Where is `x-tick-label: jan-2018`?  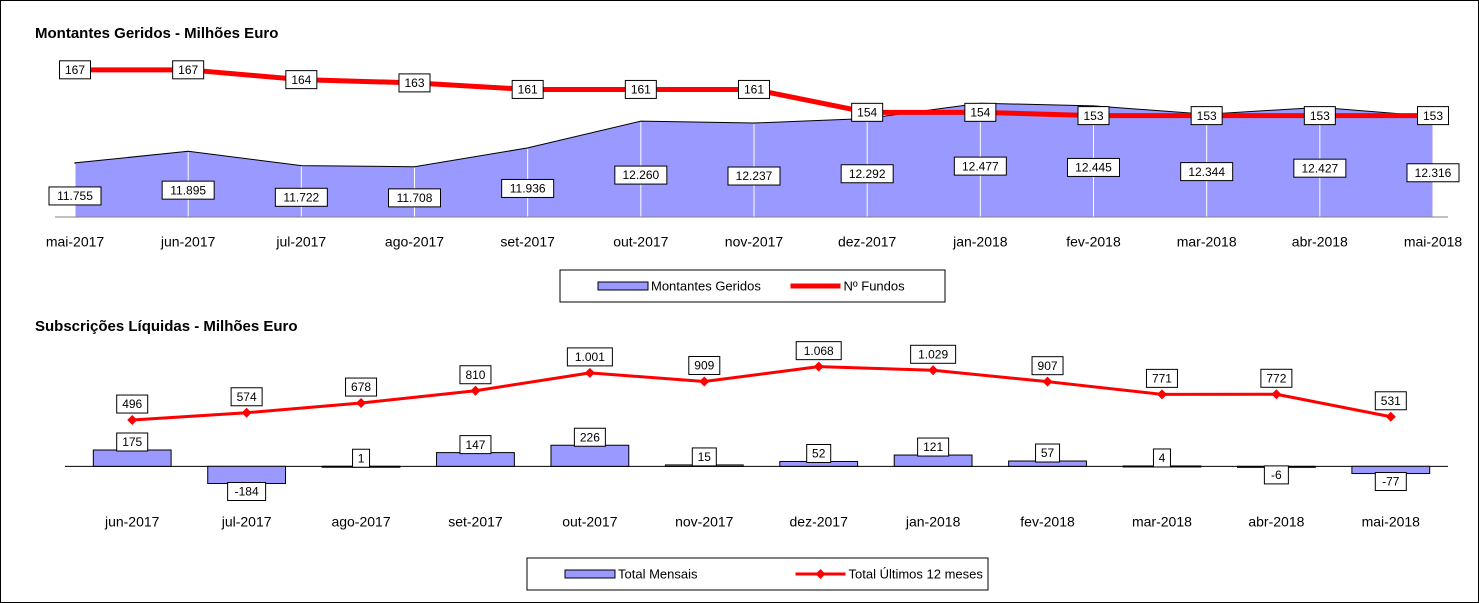
x-tick-label: jan-2018 is located at coordinates (980, 242).